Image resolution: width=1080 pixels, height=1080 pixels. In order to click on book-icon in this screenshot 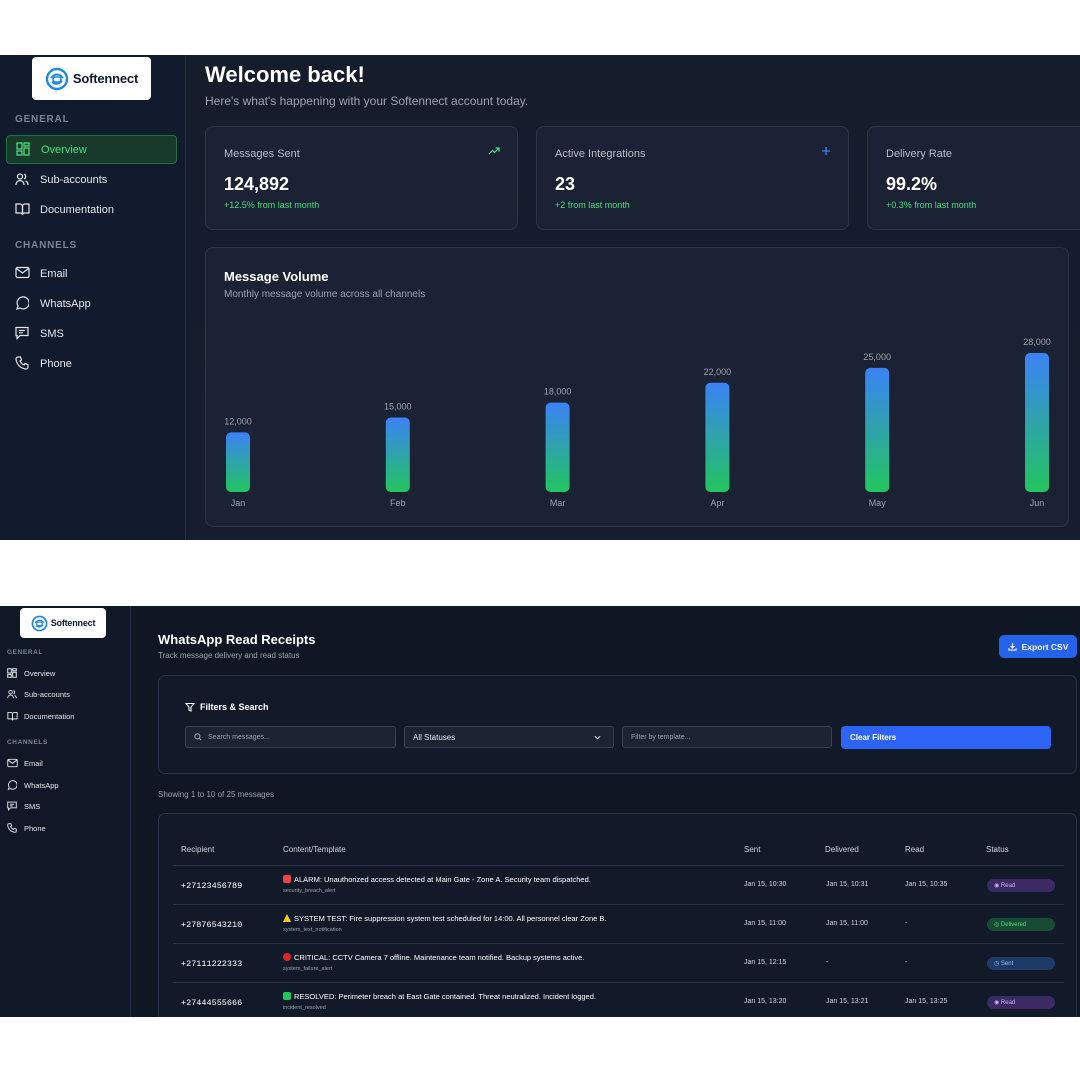, I will do `click(22, 209)`.